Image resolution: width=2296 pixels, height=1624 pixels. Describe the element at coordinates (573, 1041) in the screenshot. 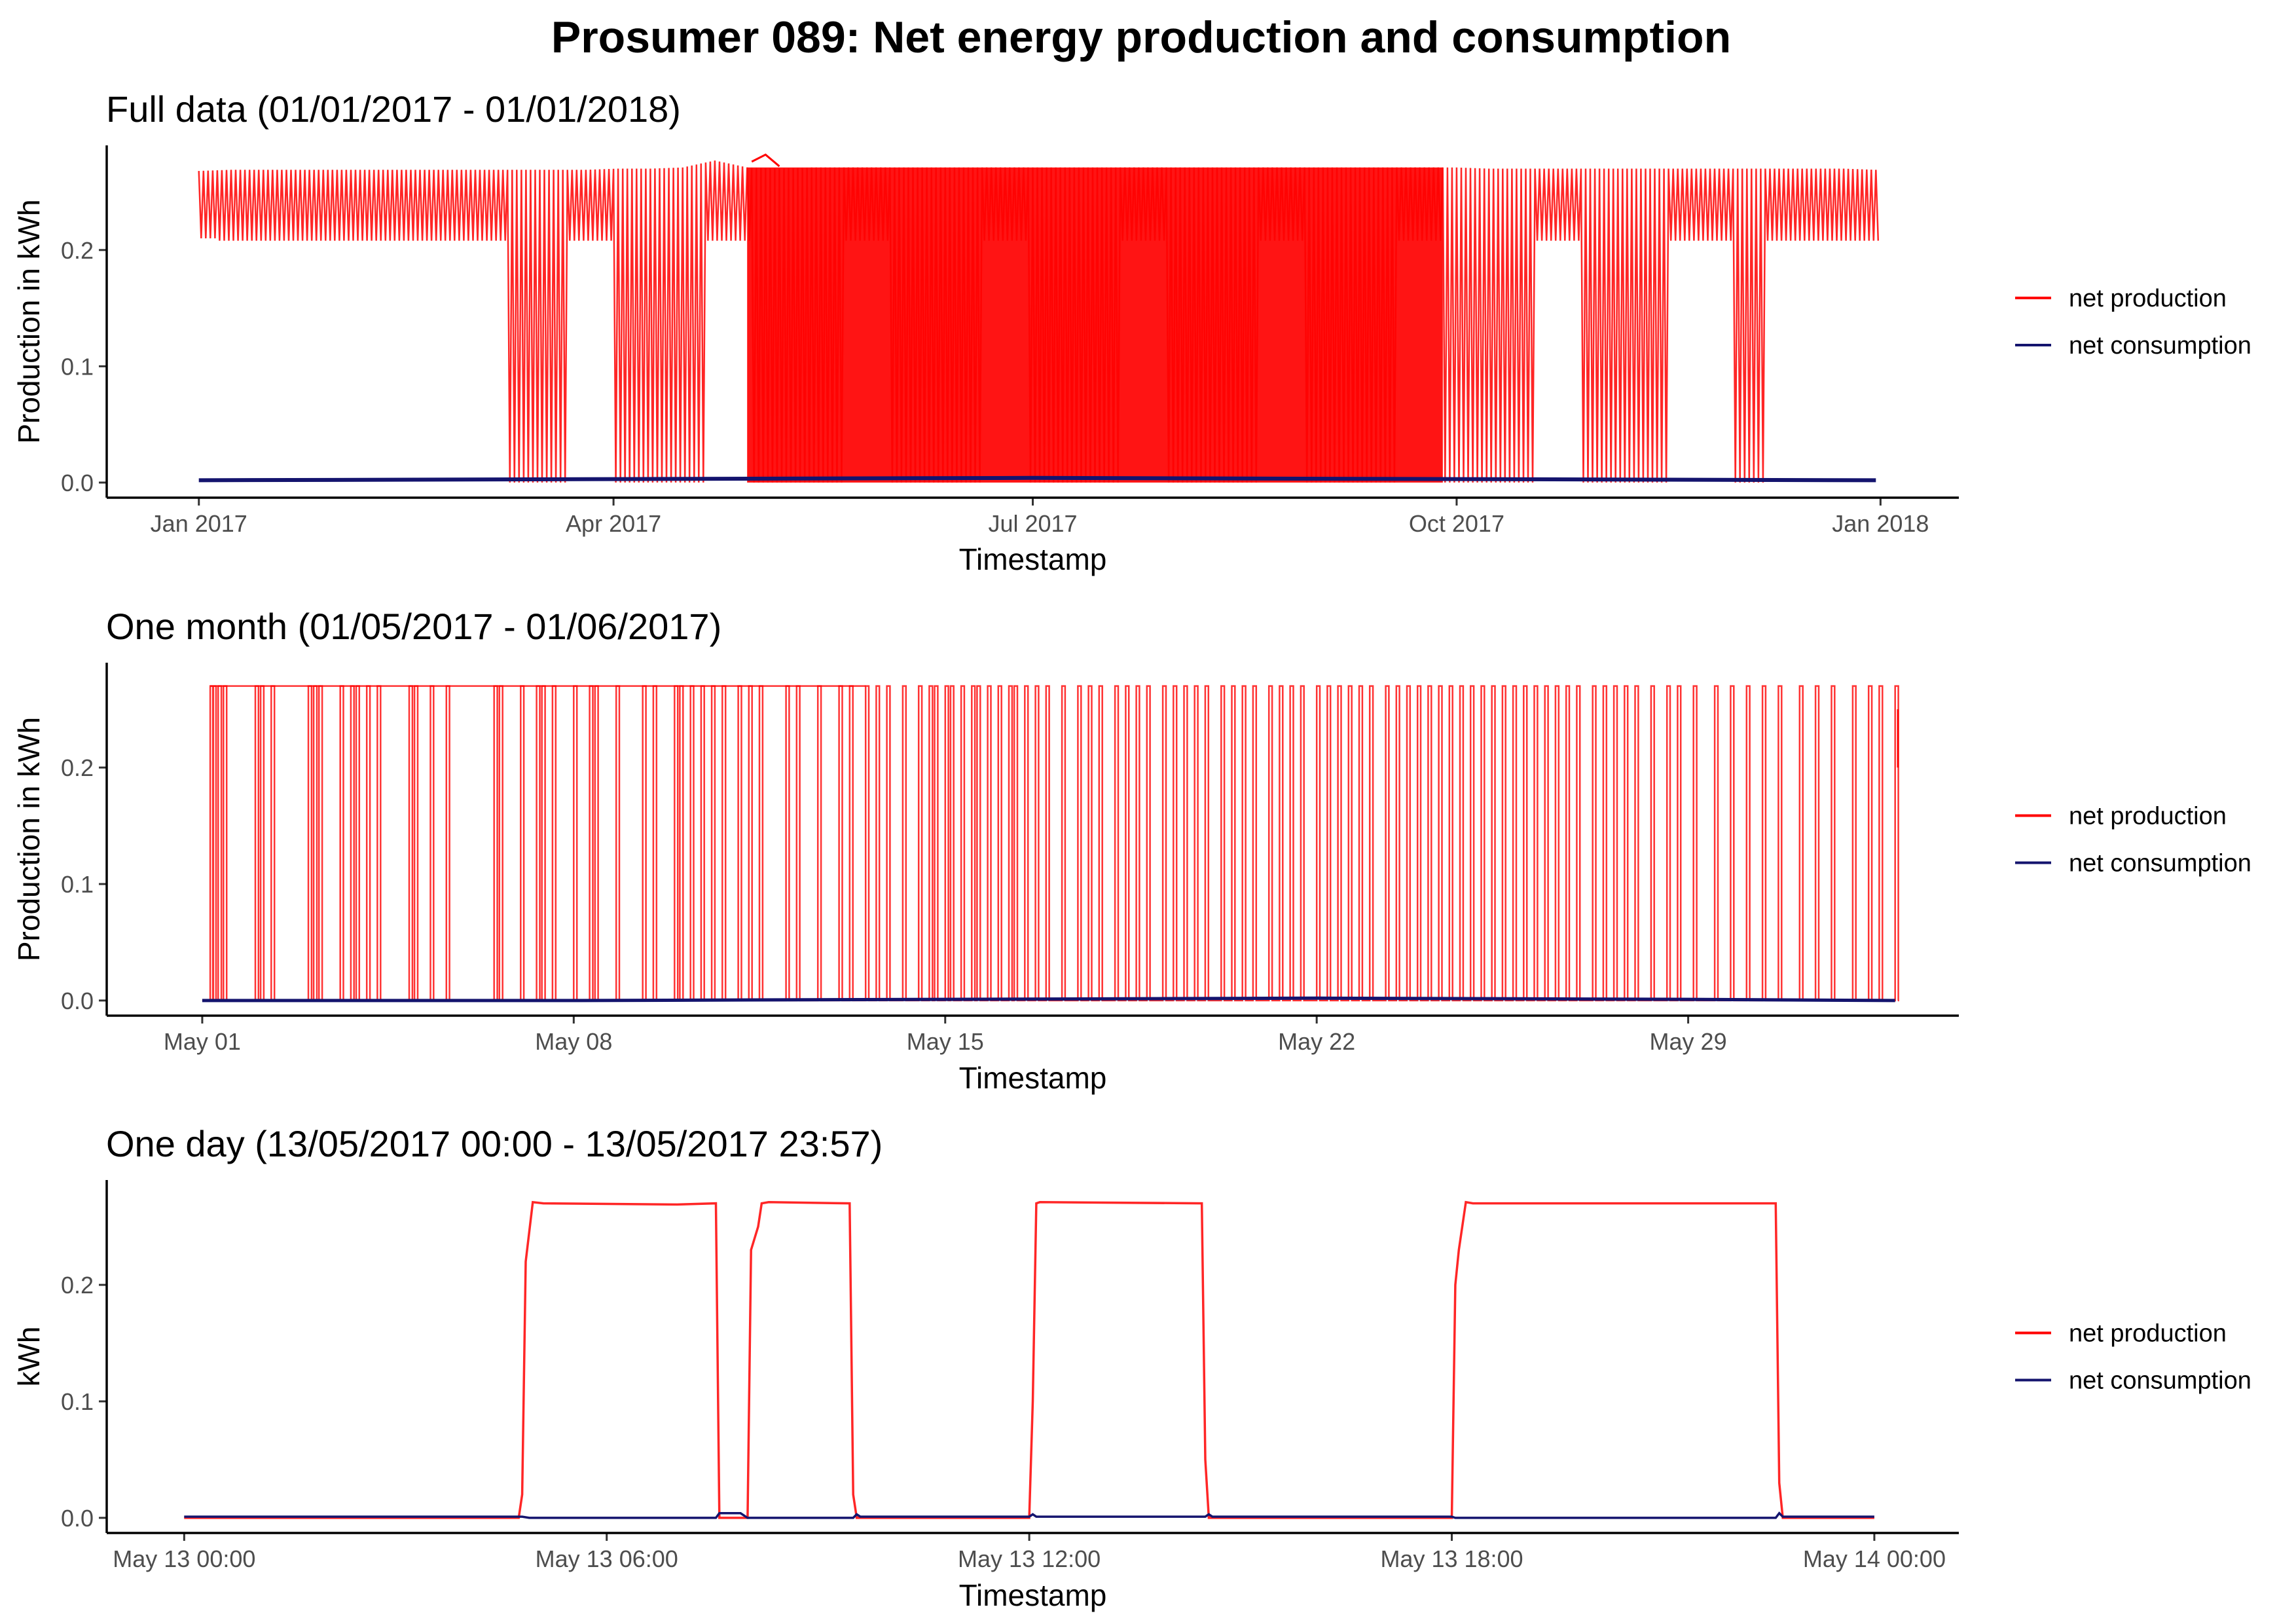

I see `x-tick-label: May 08` at that location.